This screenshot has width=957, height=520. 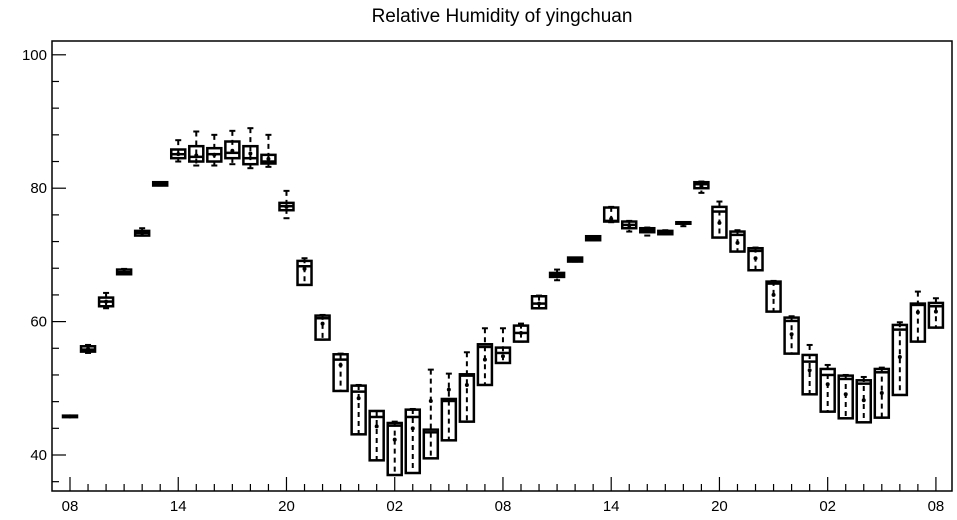 What do you see at coordinates (502, 16) in the screenshot?
I see `chart-title: Relative Humidity of yingchuan` at bounding box center [502, 16].